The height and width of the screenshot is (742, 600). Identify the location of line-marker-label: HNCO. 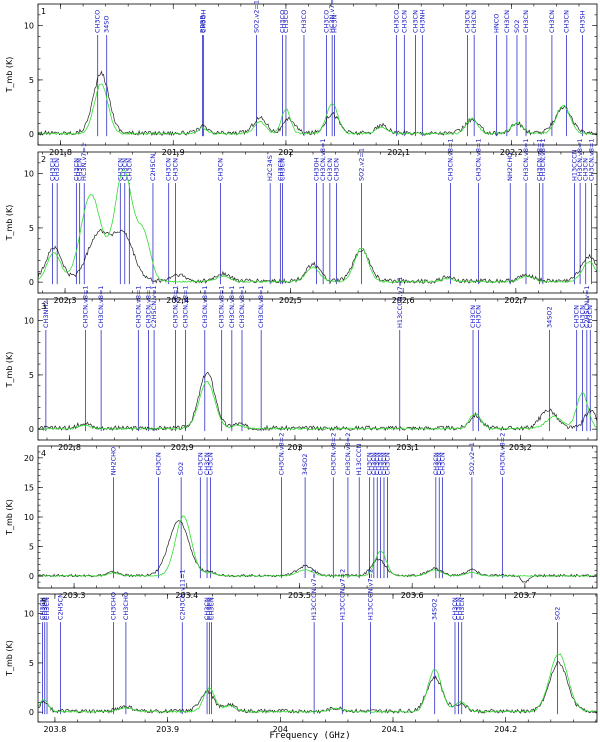
(497, 23).